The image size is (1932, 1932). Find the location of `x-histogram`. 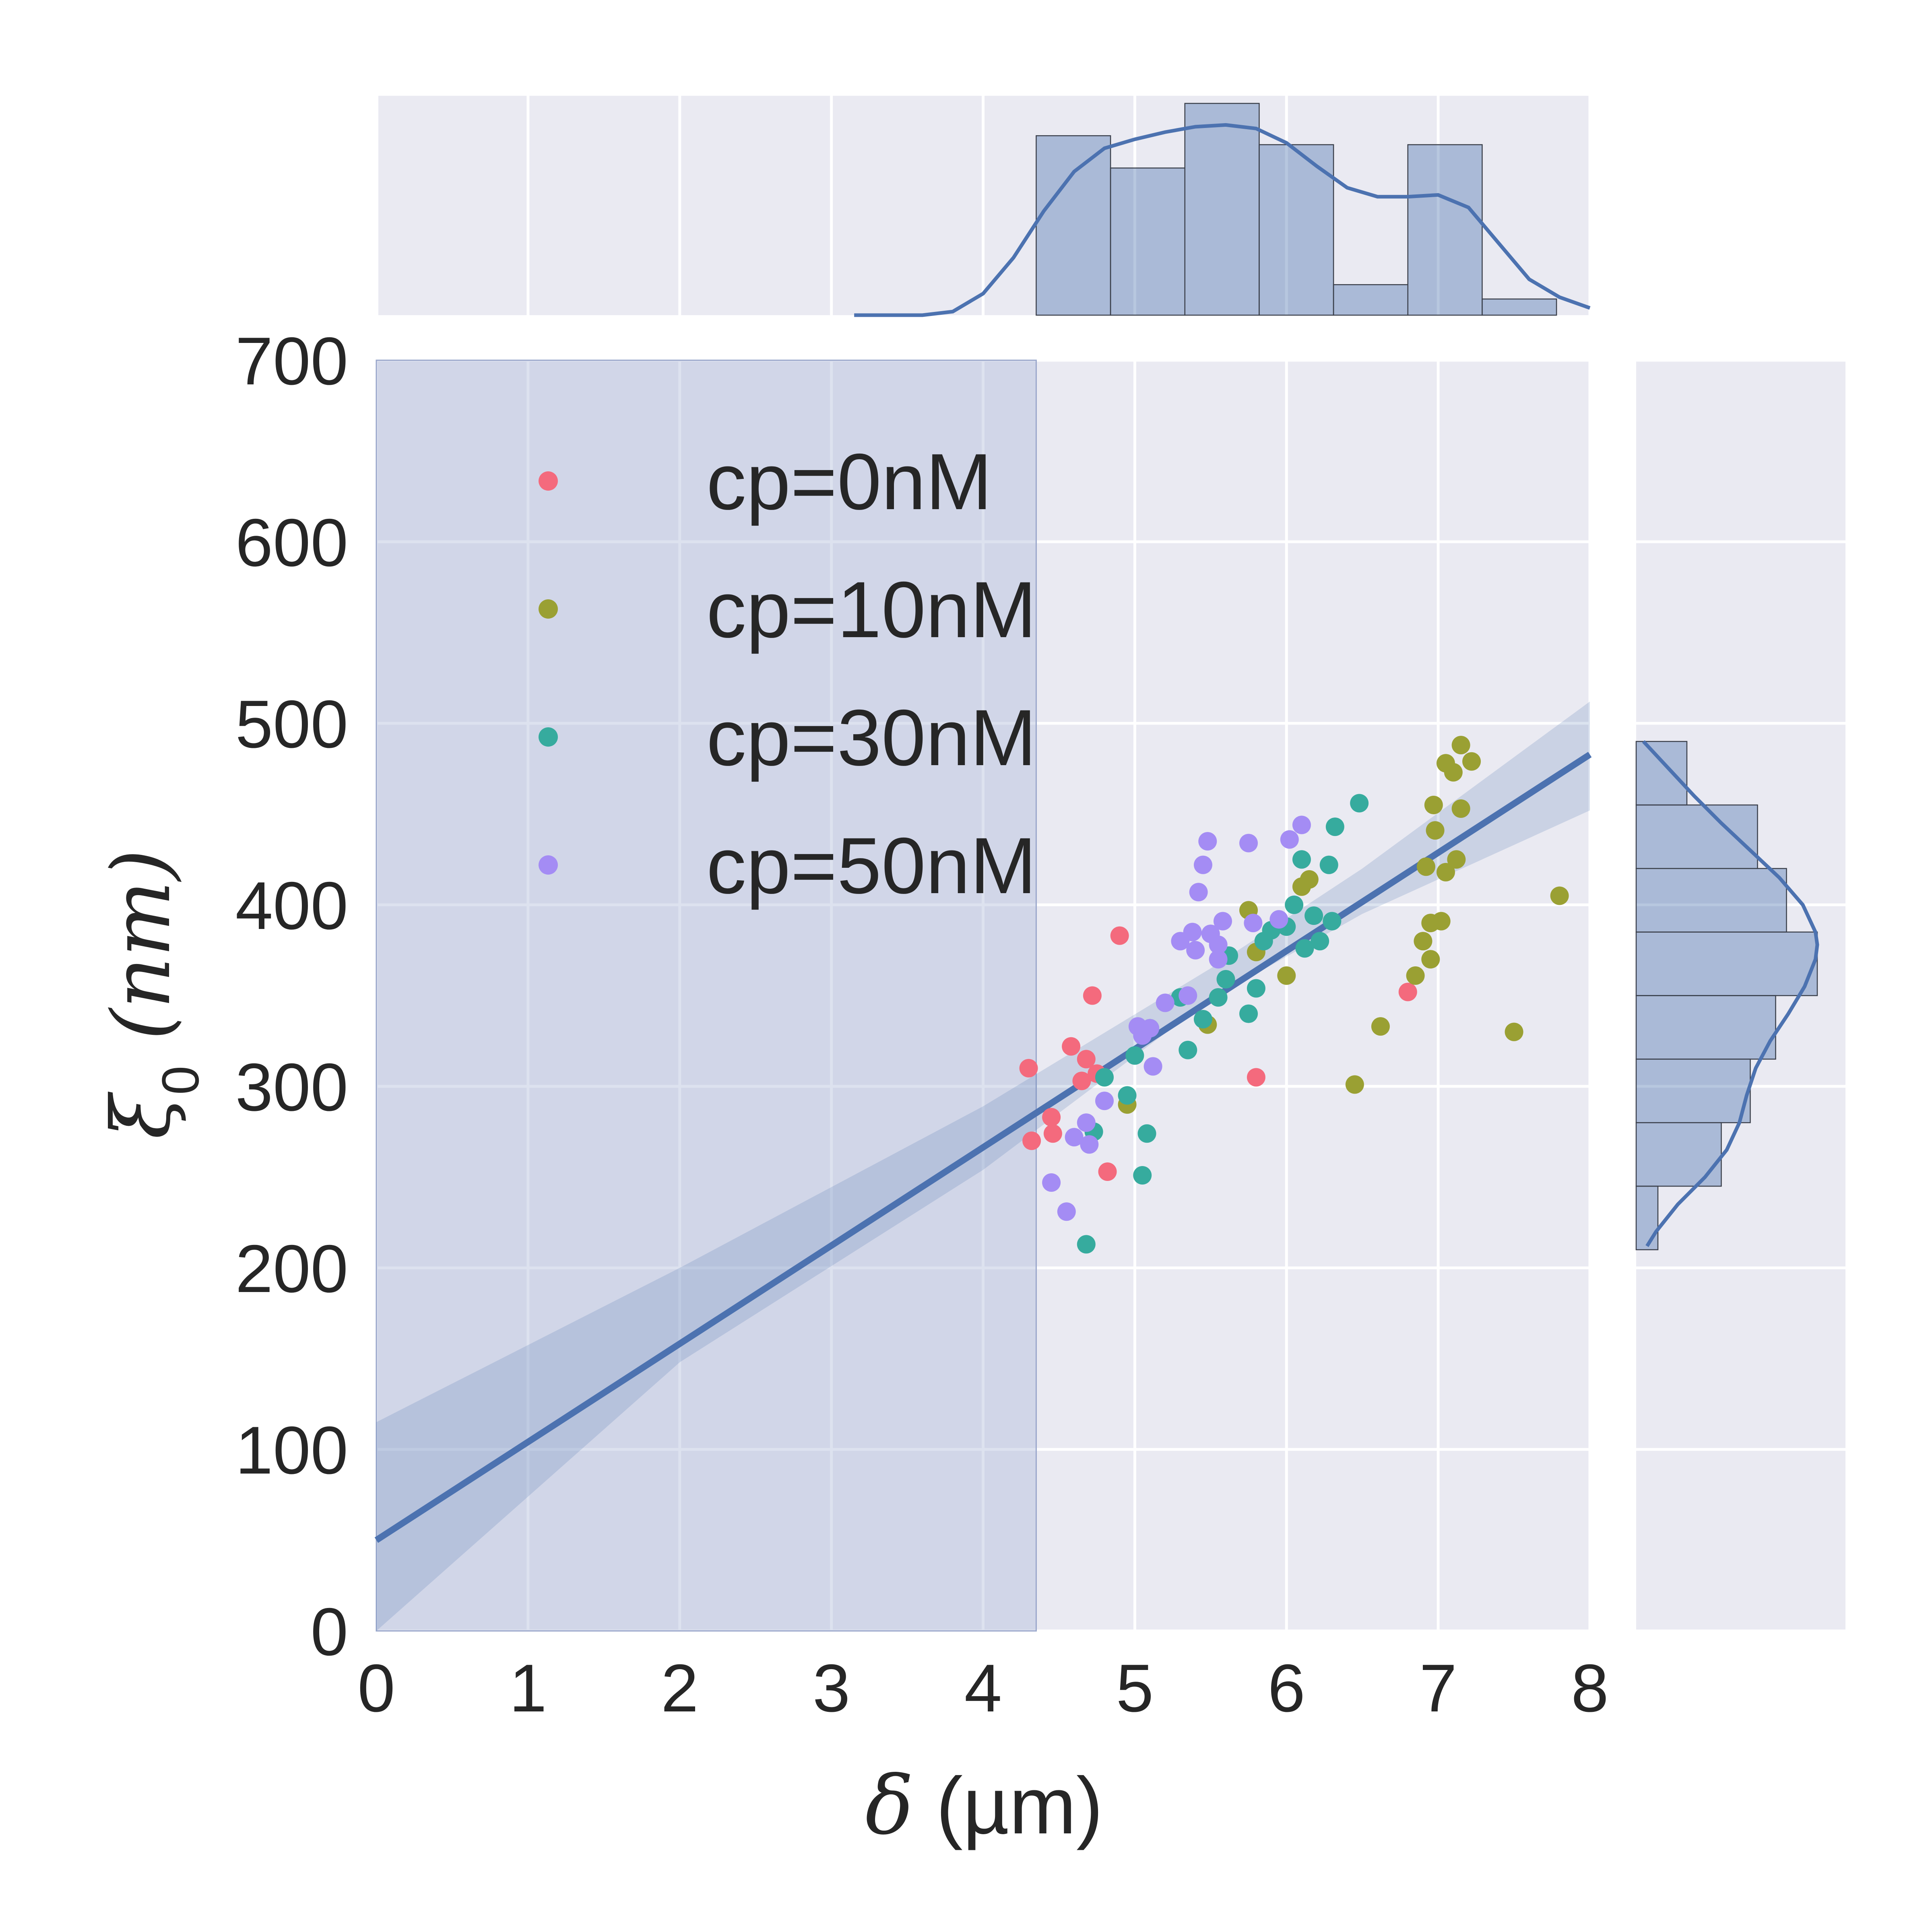

x-histogram is located at coordinates (1296, 209).